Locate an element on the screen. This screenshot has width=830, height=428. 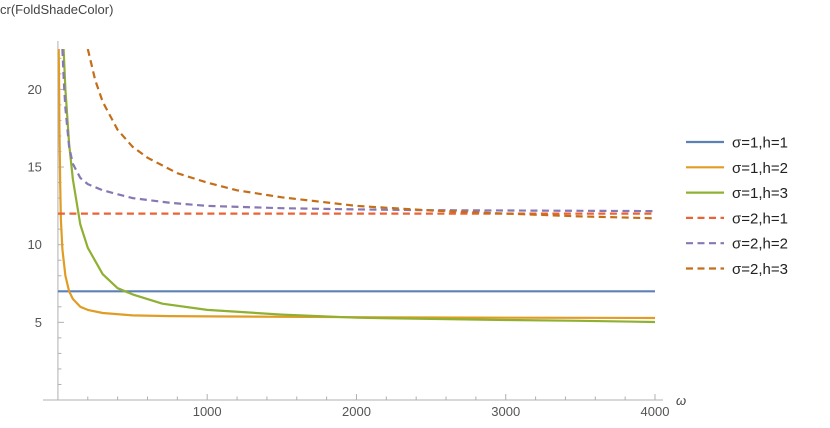
legend-label: σ=2,h=2 is located at coordinates (760, 244).